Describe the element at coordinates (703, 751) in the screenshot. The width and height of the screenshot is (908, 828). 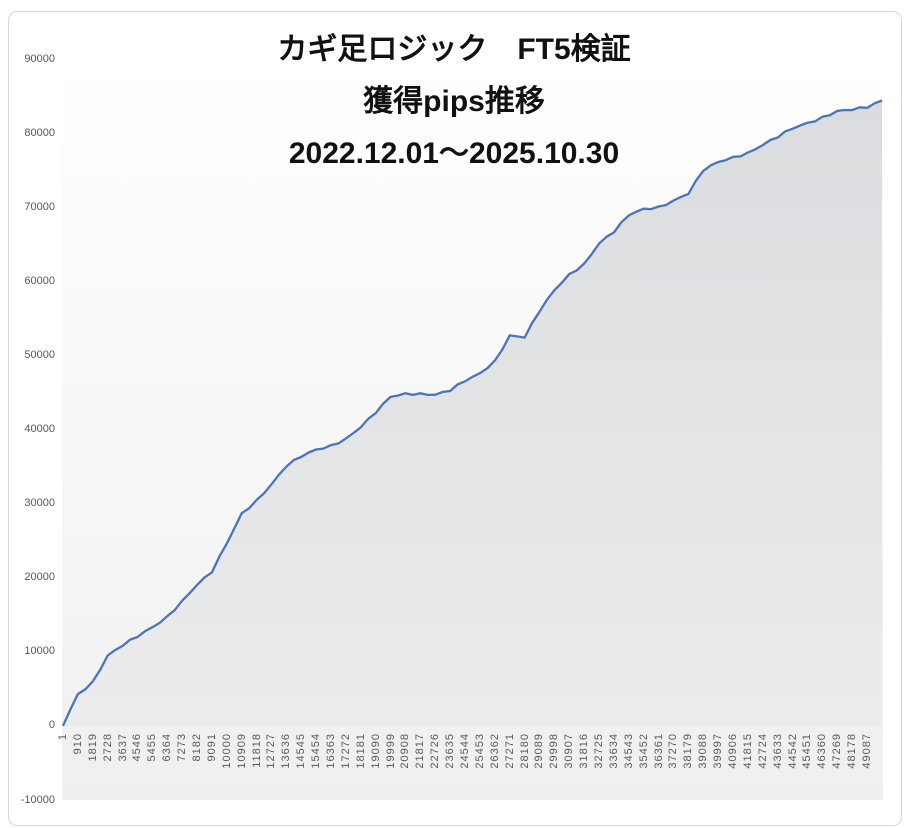
I see `x-tick-label: 39088` at that location.